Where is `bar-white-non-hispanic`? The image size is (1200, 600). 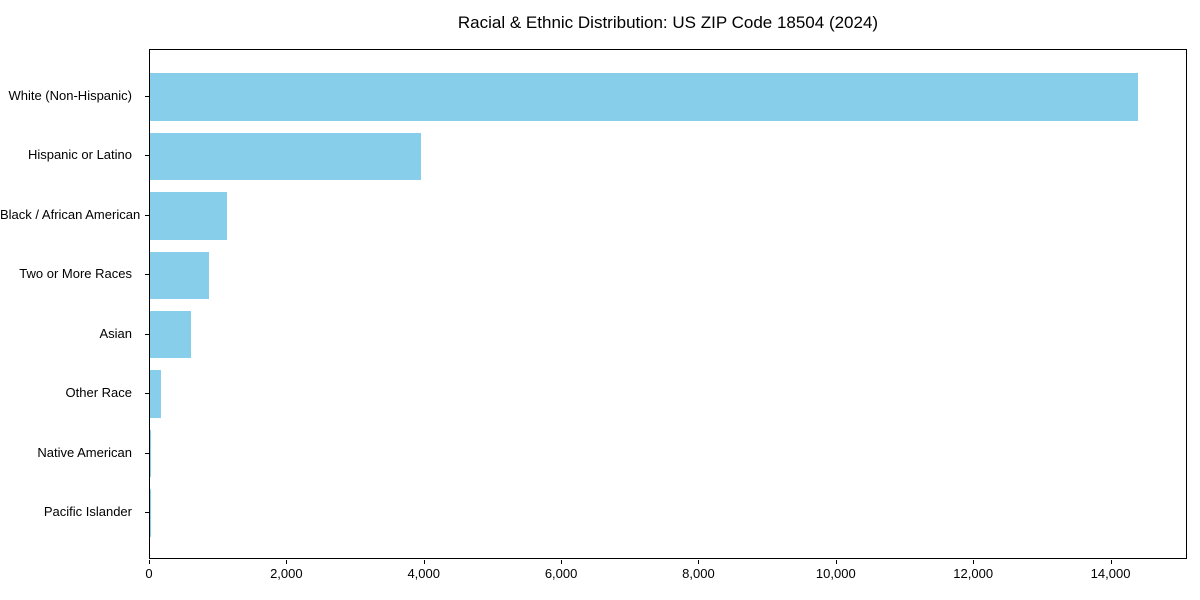
bar-white-non-hispanic is located at coordinates (644, 97).